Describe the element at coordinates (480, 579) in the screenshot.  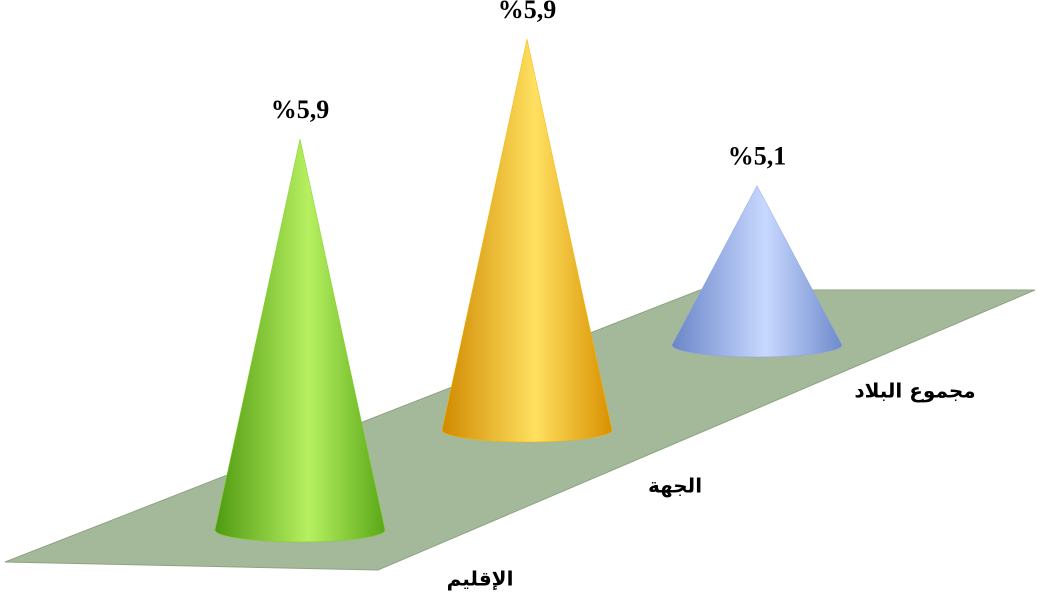
I see `category-label: الإقليم` at that location.